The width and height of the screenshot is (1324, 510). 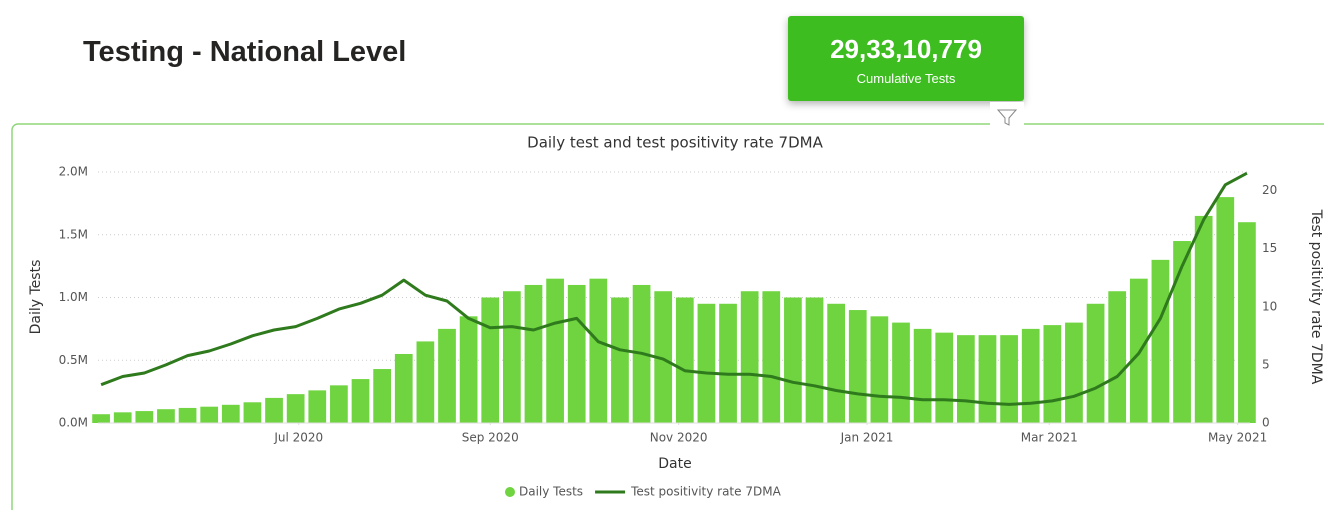 What do you see at coordinates (867, 438) in the screenshot?
I see `x-tick-label: Jan 2021` at bounding box center [867, 438].